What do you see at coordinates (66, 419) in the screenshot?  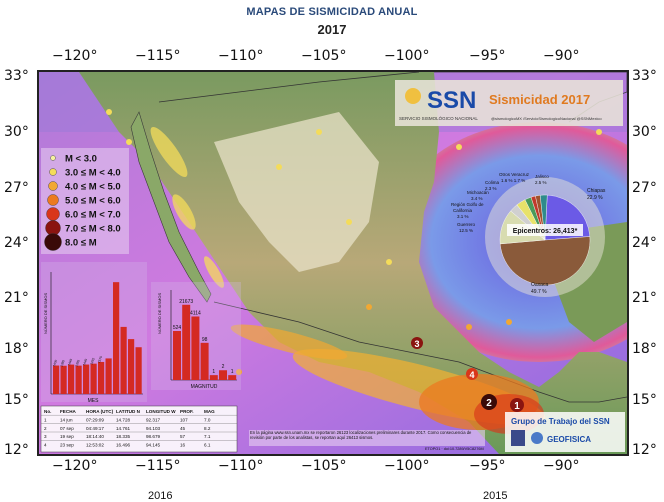 I see `table-cell: 14 jun` at bounding box center [66, 419].